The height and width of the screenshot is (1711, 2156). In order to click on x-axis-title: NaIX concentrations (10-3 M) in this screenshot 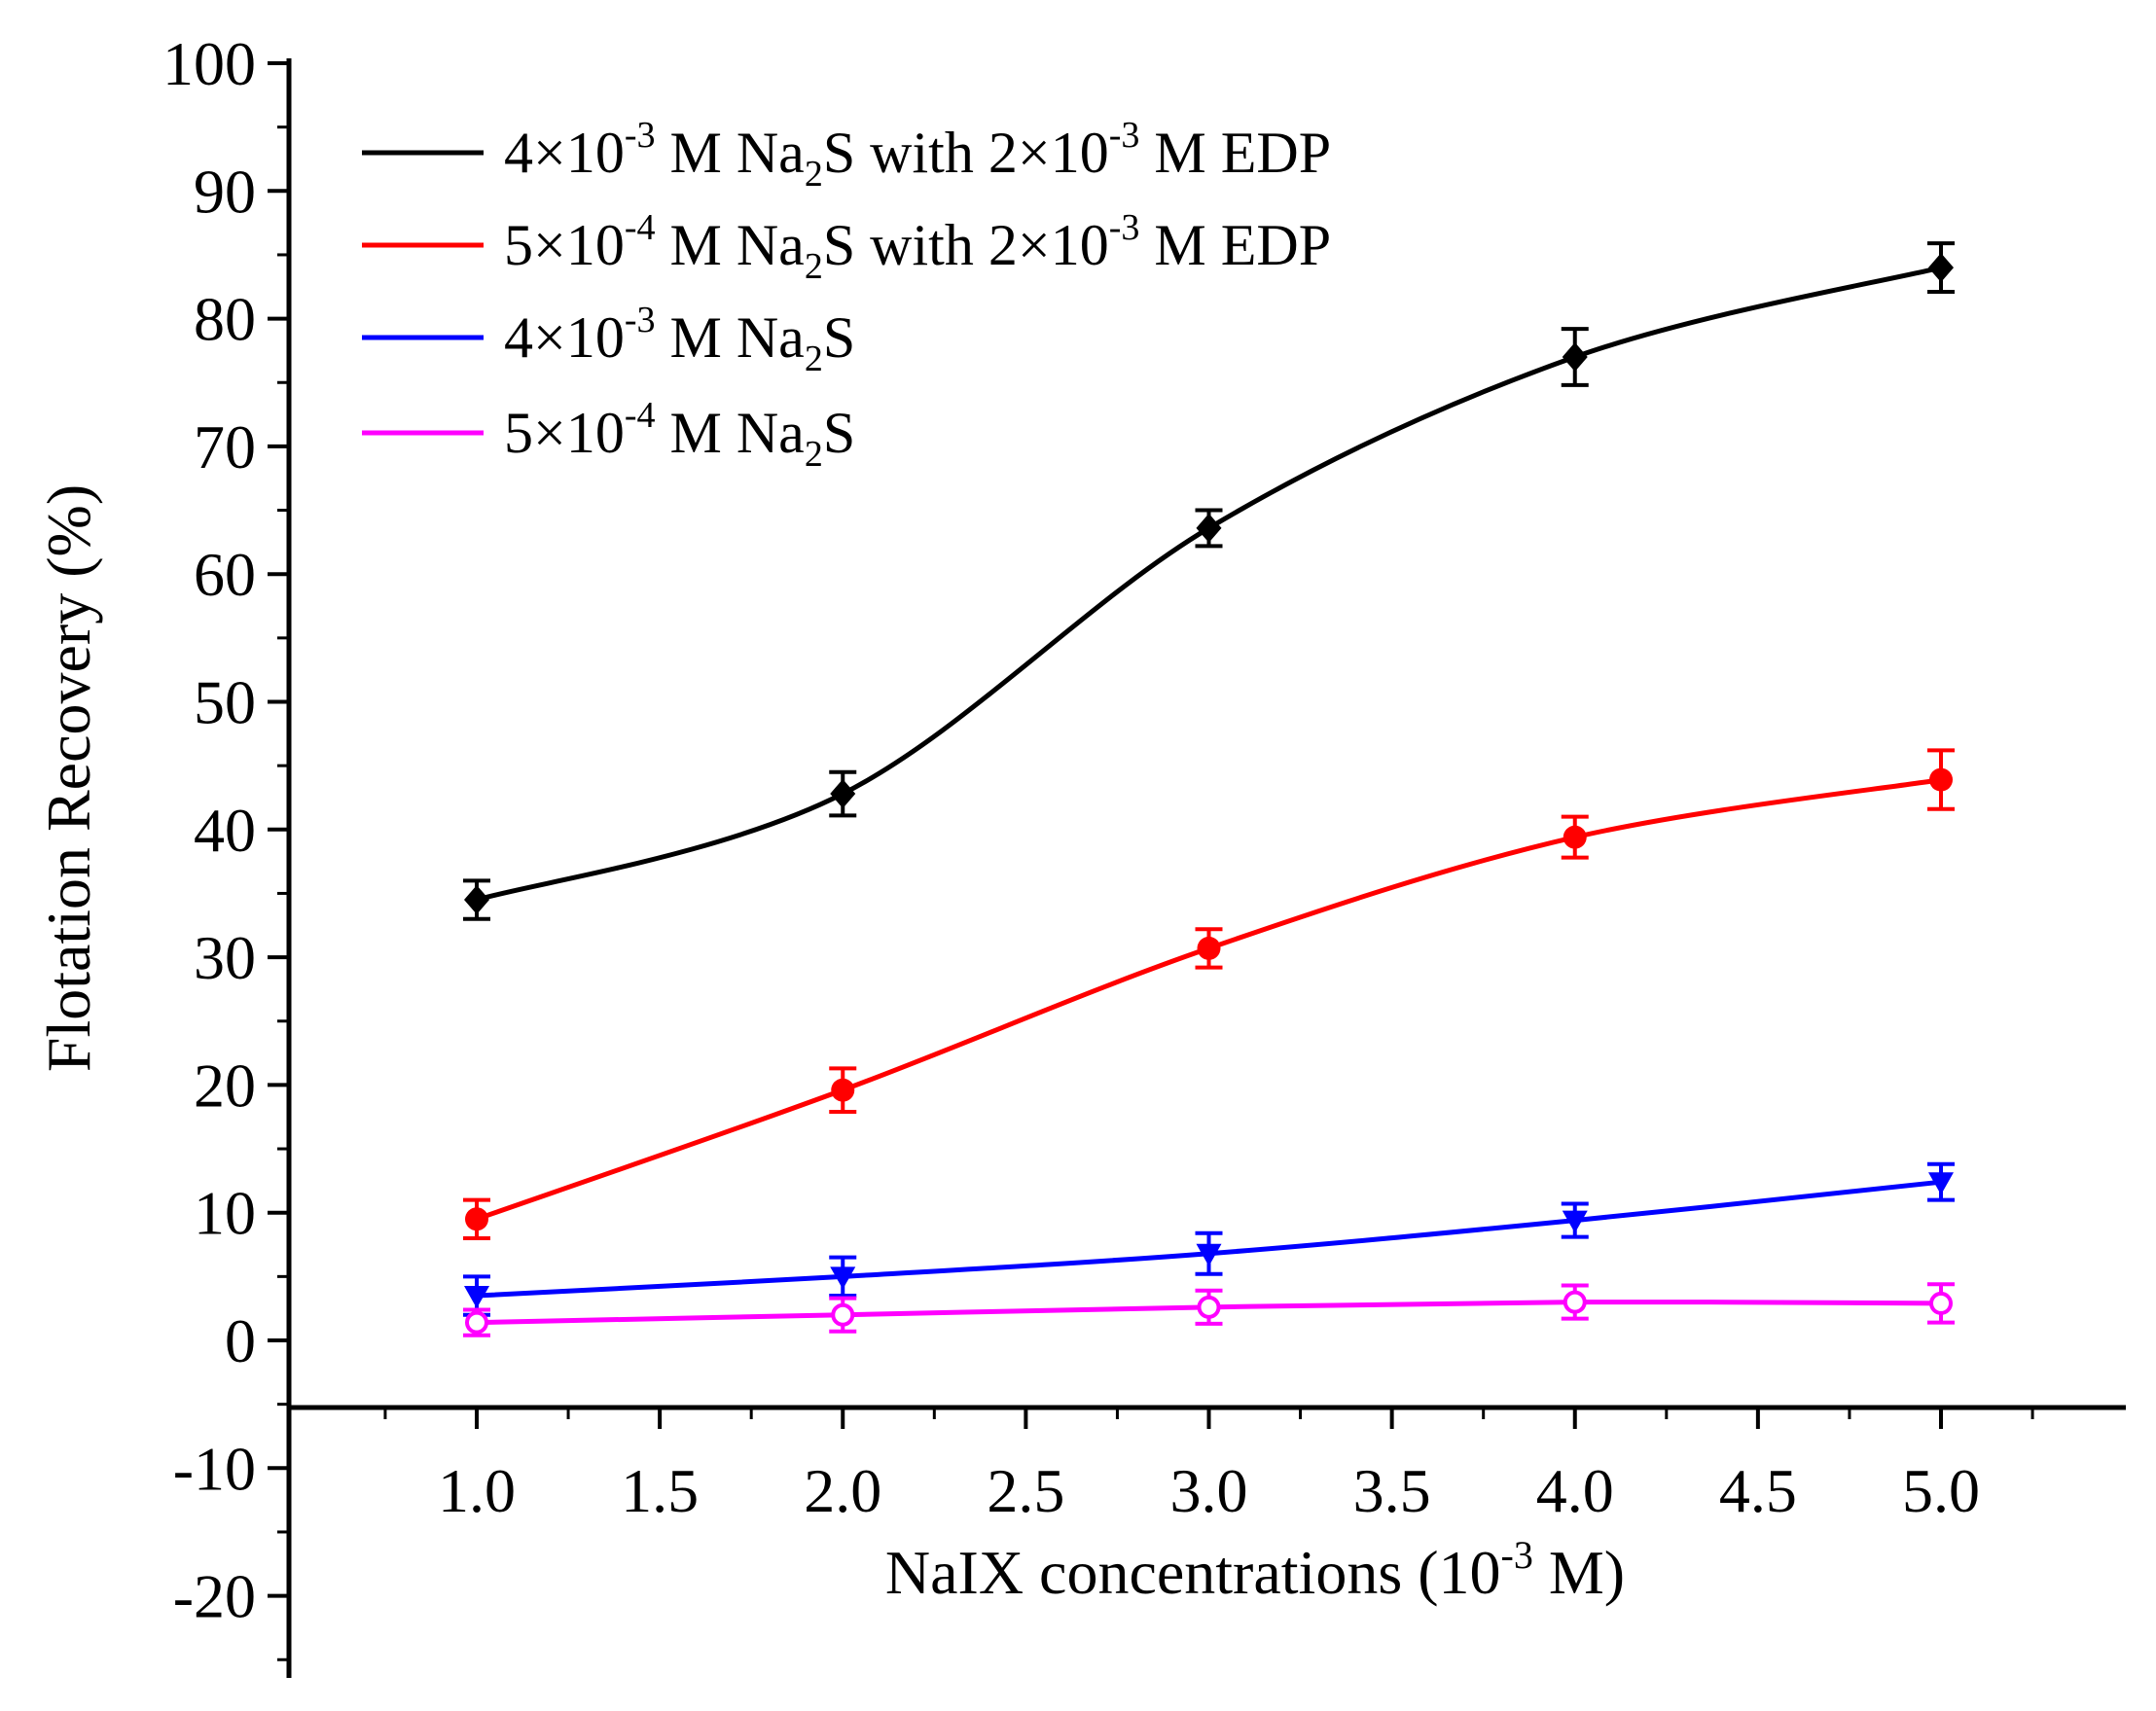, I will do `click(1255, 1570)`.